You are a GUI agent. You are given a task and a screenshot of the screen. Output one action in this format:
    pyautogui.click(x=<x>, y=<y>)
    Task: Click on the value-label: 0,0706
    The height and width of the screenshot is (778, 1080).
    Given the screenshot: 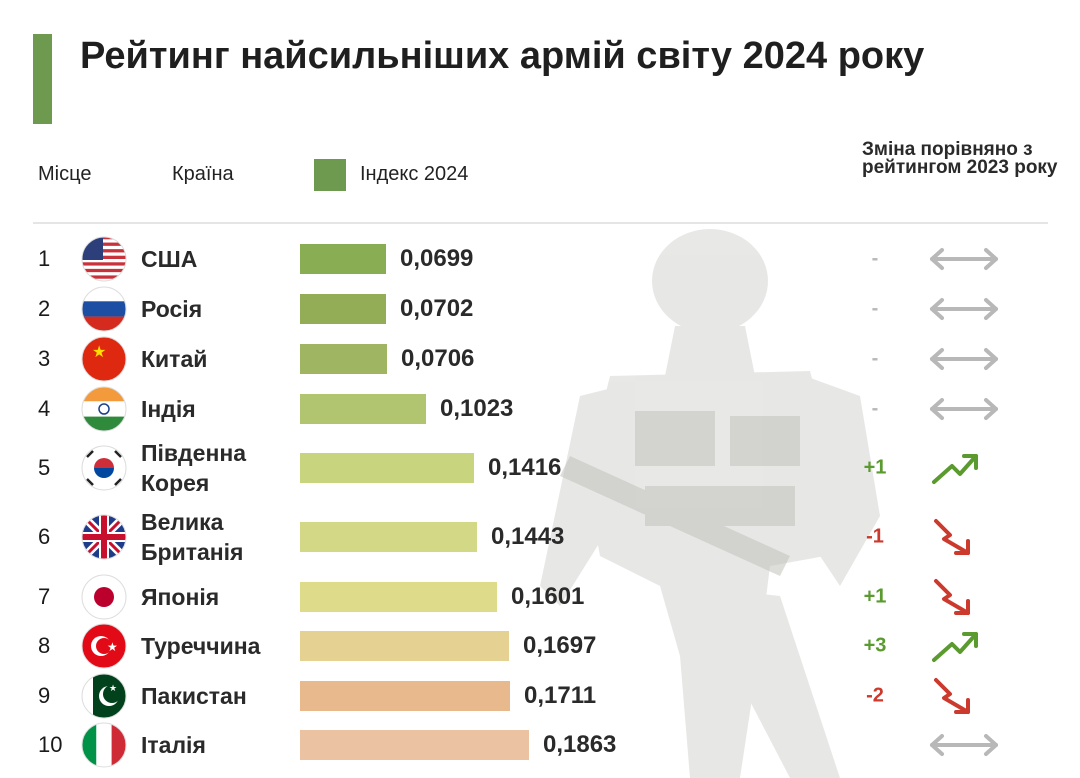 What is the action you would take?
    pyautogui.click(x=438, y=358)
    